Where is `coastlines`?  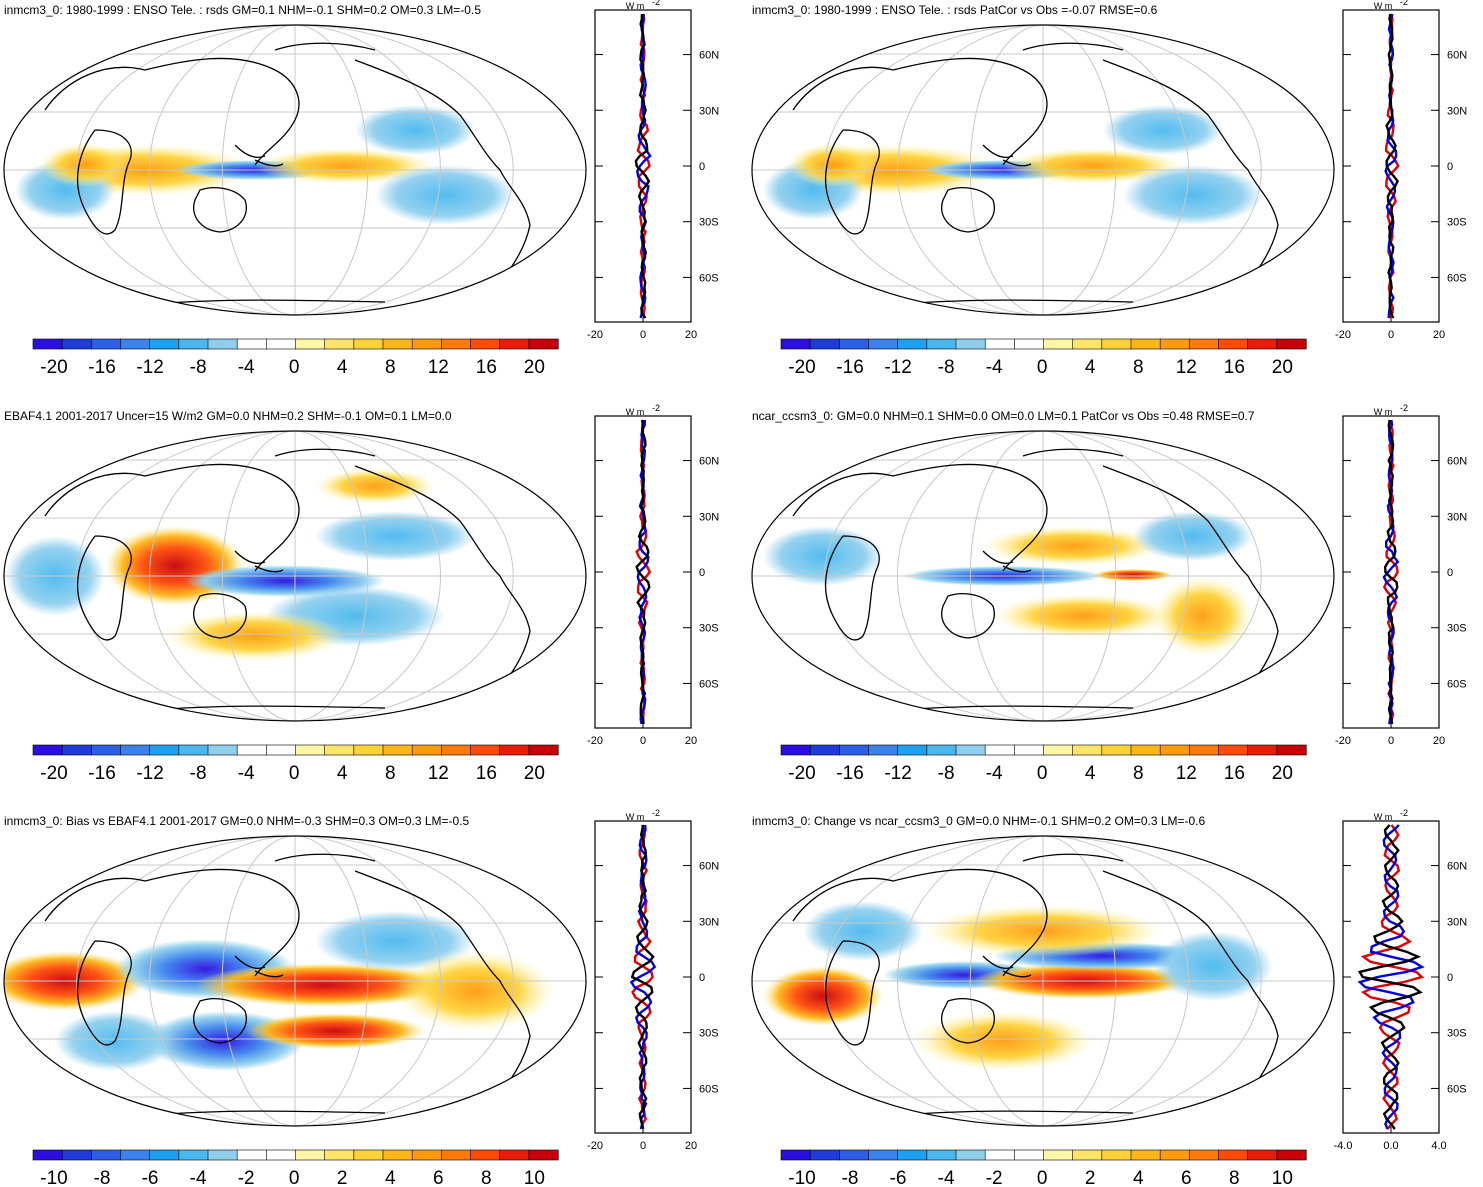
coastlines is located at coordinates (287, 580).